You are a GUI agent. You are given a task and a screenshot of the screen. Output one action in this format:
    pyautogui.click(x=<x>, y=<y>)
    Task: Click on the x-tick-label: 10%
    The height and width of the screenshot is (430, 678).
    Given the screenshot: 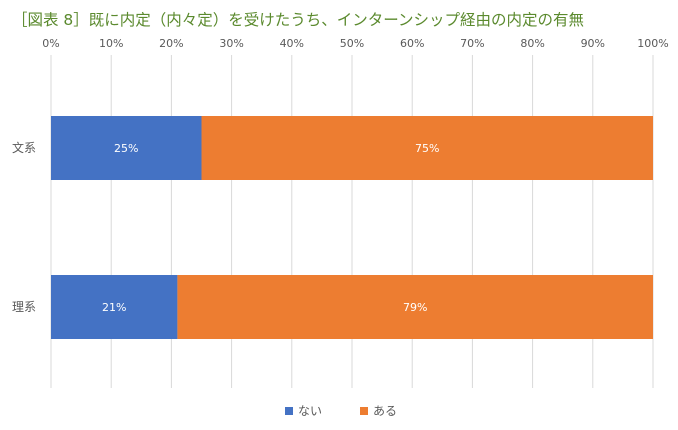 What is the action you would take?
    pyautogui.click(x=111, y=43)
    